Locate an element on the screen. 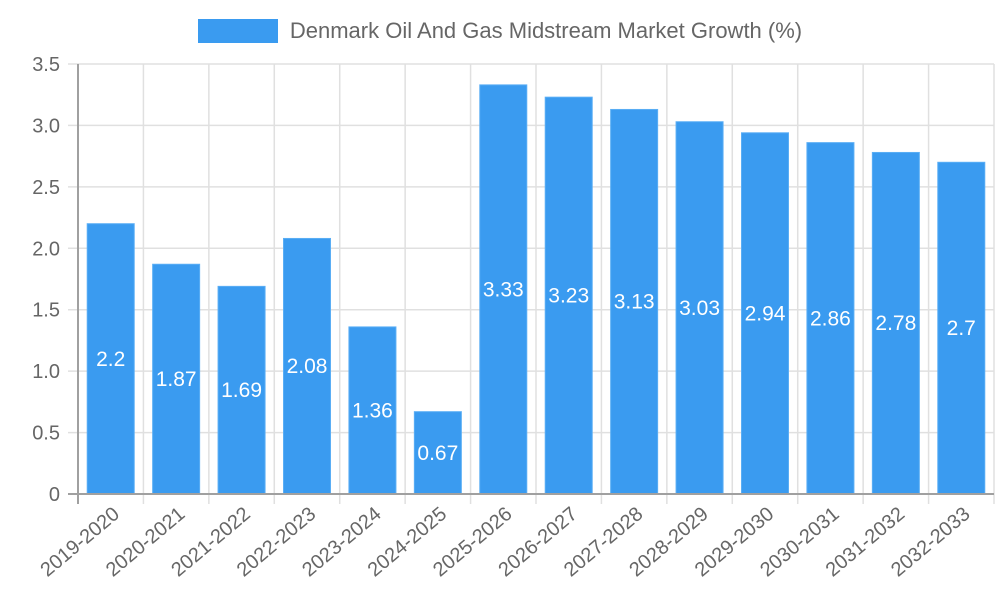 This screenshot has width=1000, height=600. y-axis-ticks: 0 0.5 1.0 1.5 2.0 2.5 3.0 3.5 is located at coordinates (46, 280).